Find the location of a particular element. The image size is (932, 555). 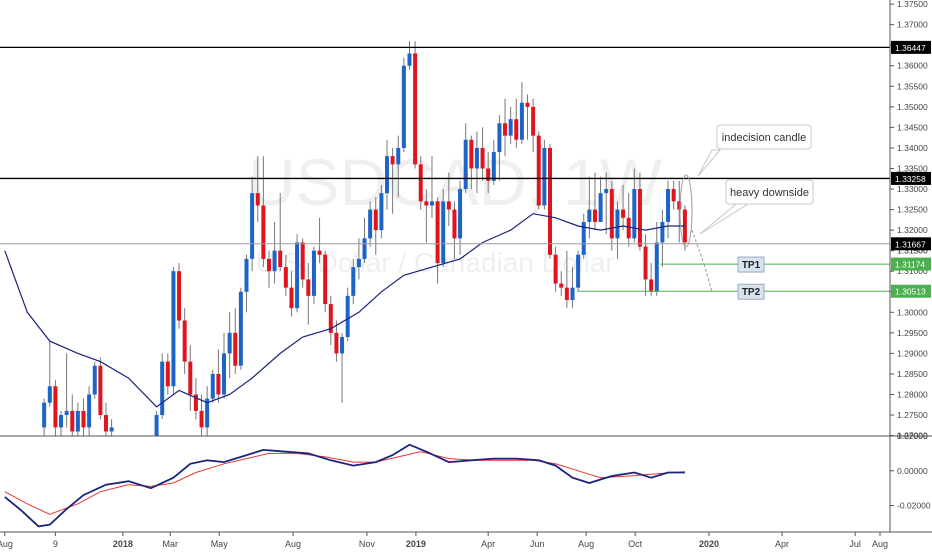

tp2-label: TP2 is located at coordinates (751, 292).